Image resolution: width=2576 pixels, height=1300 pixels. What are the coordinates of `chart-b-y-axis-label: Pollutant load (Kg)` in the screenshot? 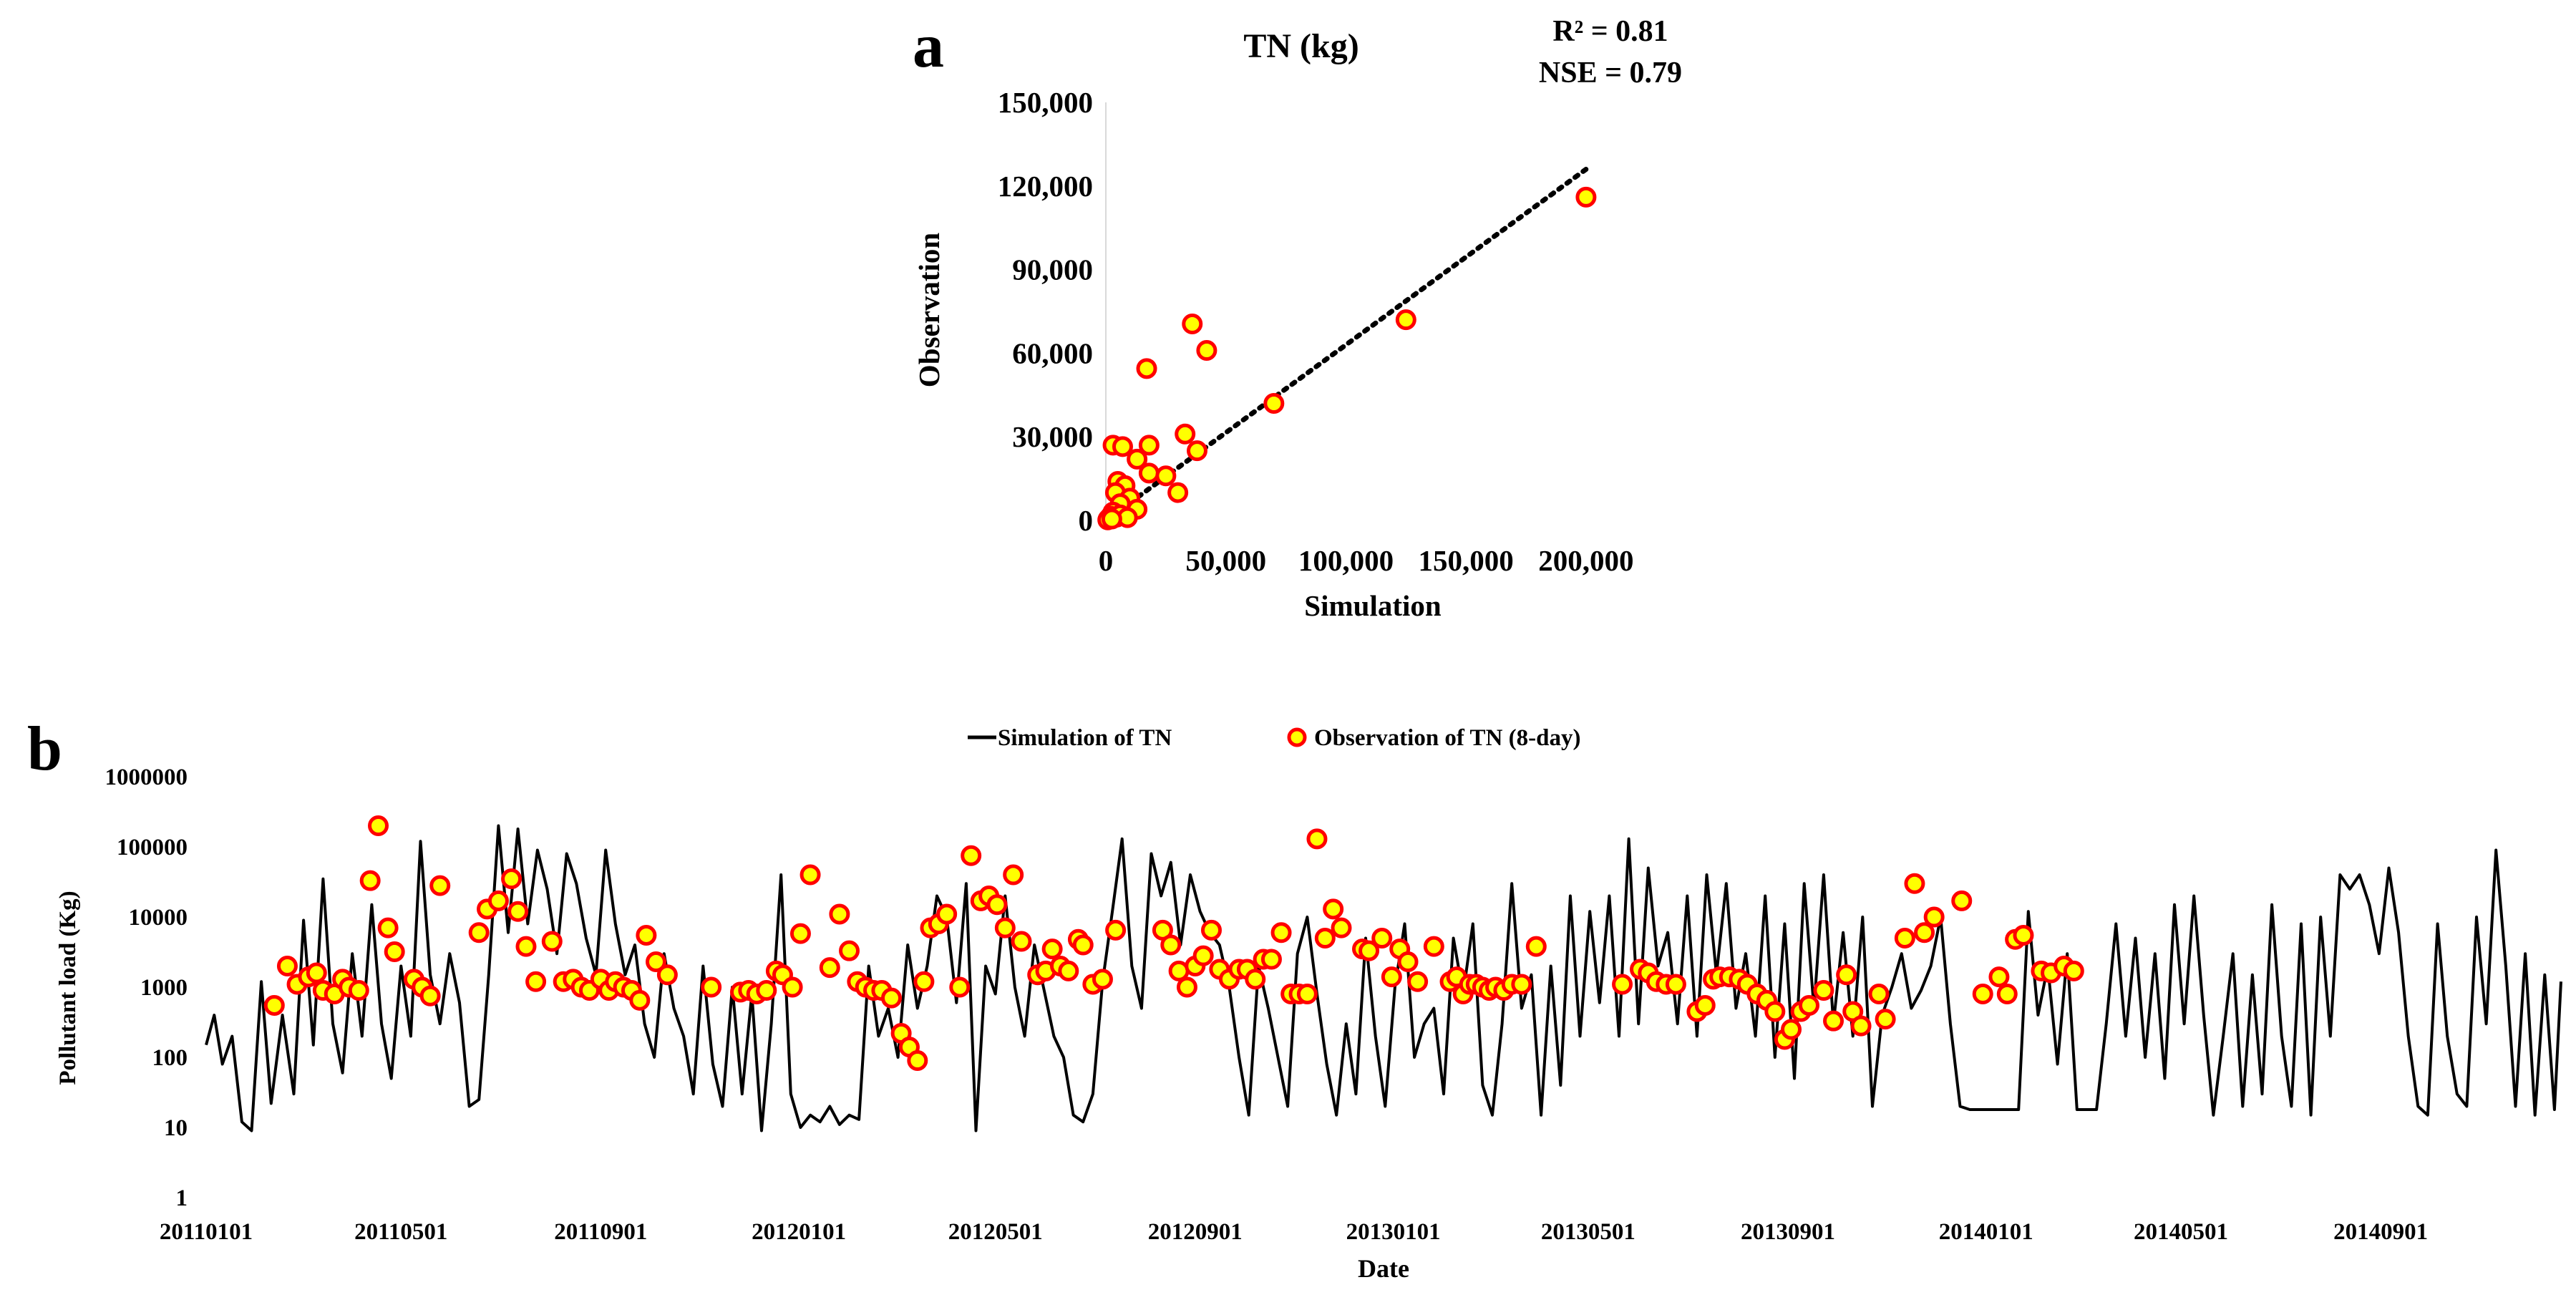 It's located at (68, 988).